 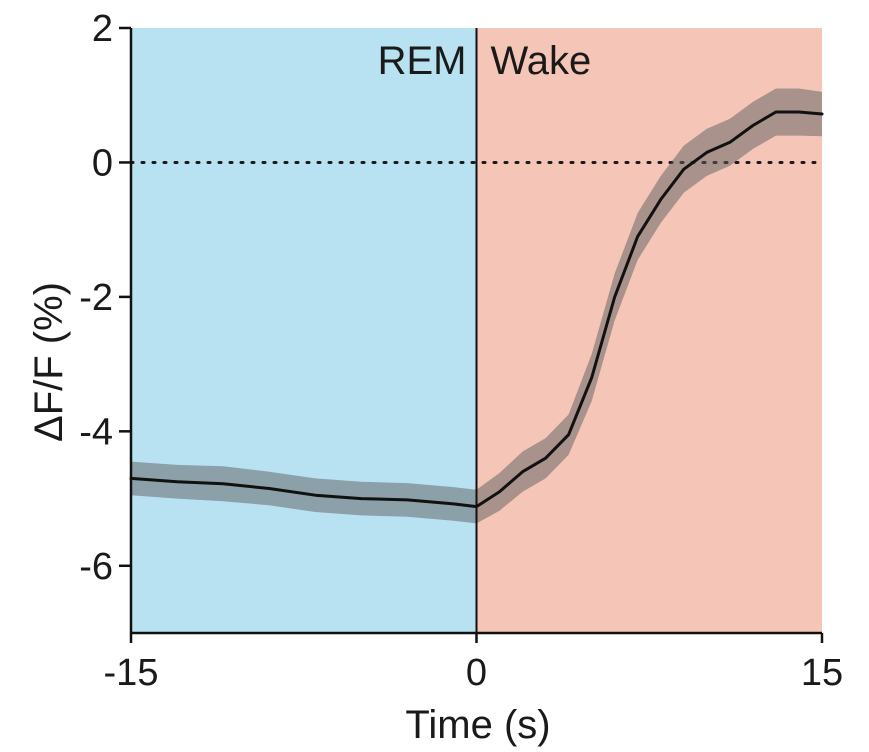 What do you see at coordinates (485, 61) in the screenshot?
I see `region-labels: REM Wake` at bounding box center [485, 61].